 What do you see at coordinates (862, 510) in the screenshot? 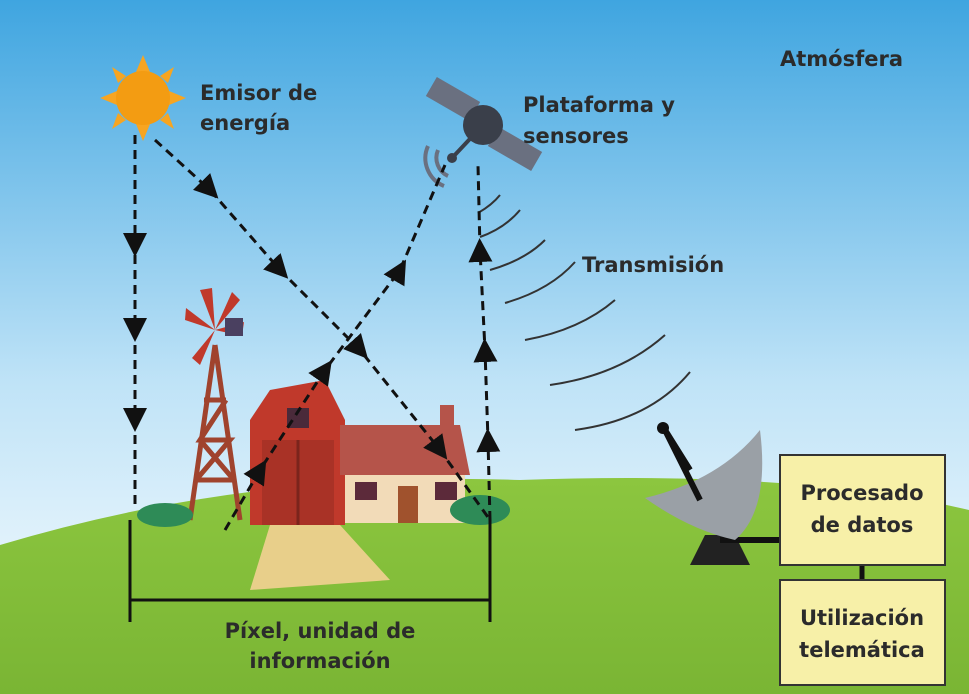
I see `processing-box` at bounding box center [862, 510].